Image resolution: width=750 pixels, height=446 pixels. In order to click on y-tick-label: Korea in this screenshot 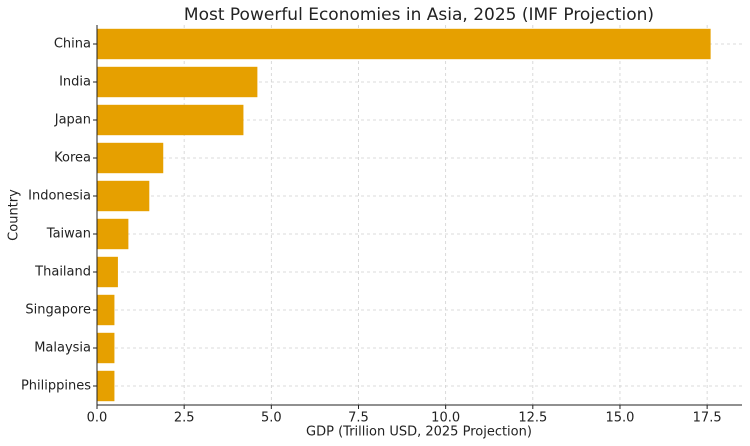, I will do `click(72, 158)`.